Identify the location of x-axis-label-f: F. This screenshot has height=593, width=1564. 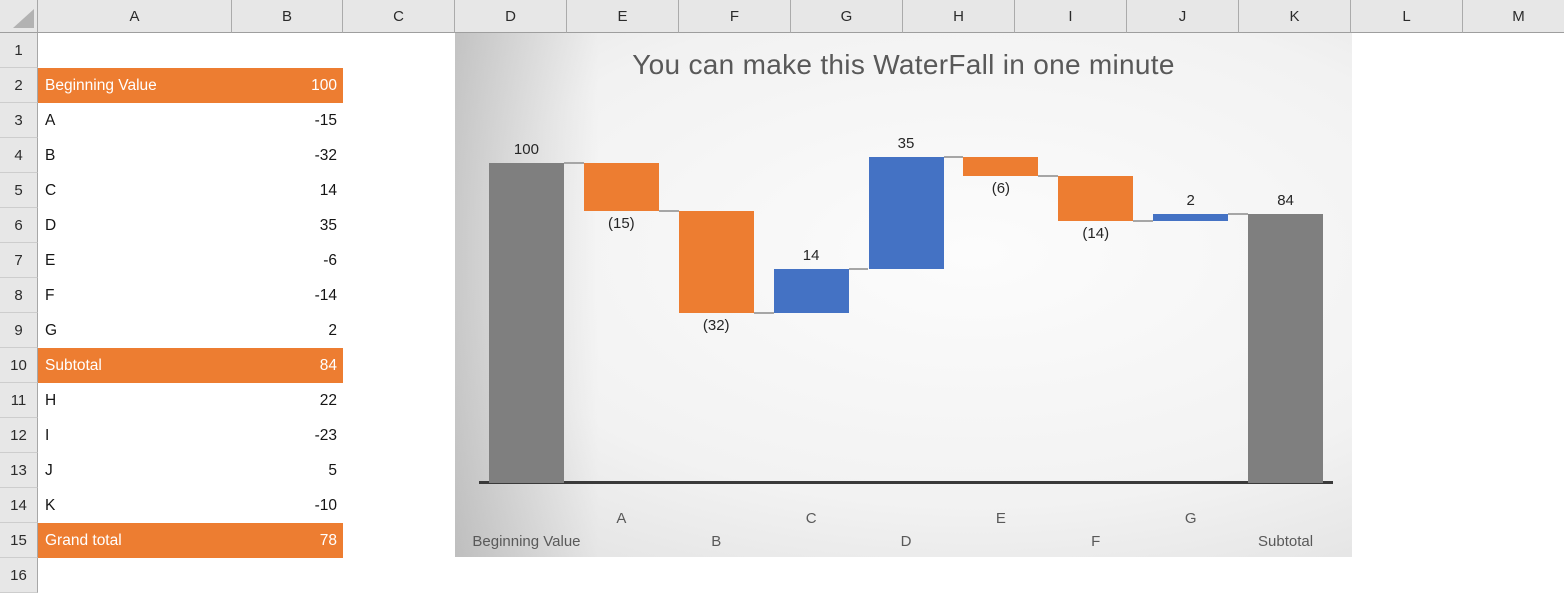
(1096, 541).